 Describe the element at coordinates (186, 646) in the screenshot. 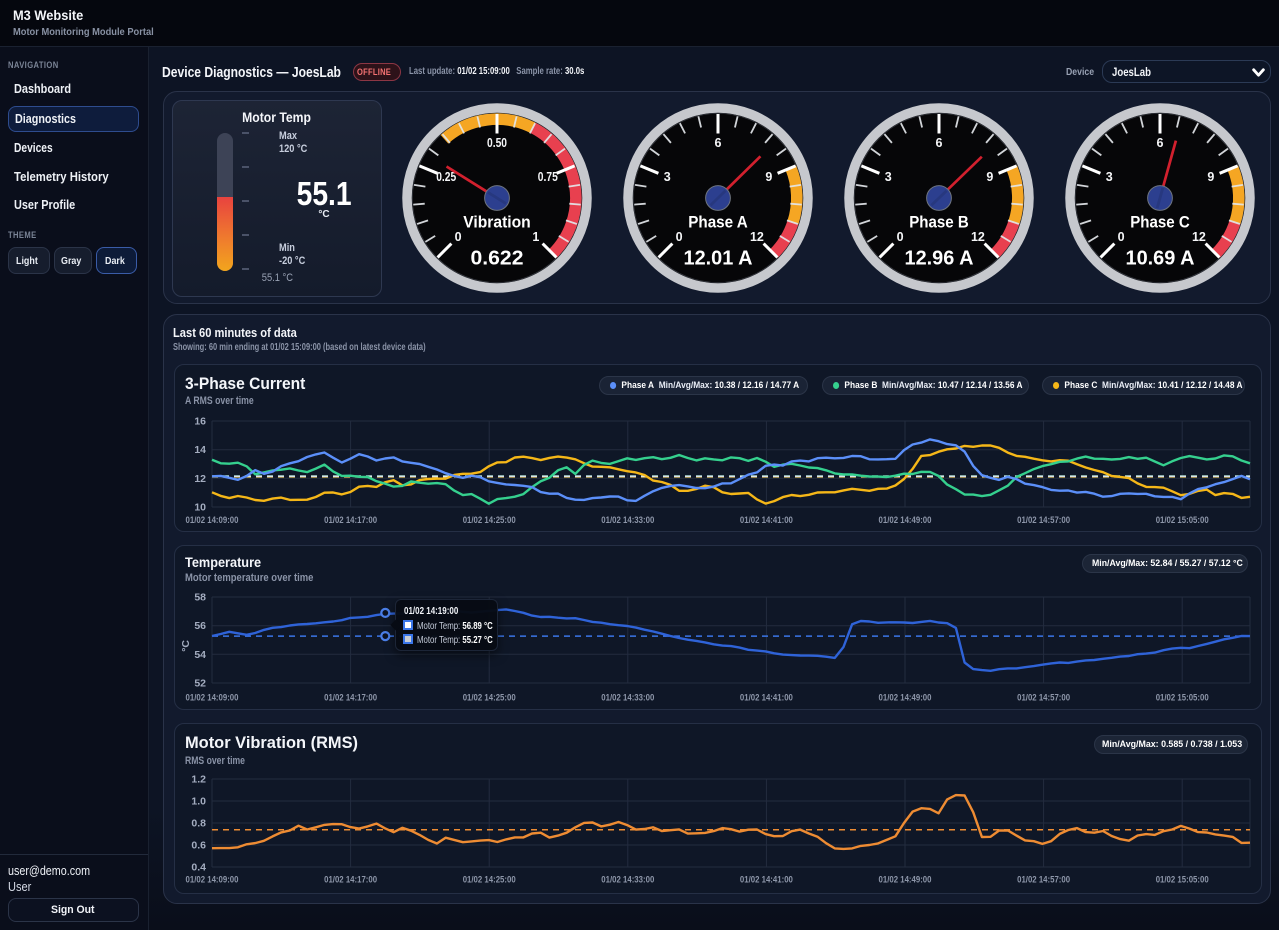

I see `svg-text: °C` at that location.